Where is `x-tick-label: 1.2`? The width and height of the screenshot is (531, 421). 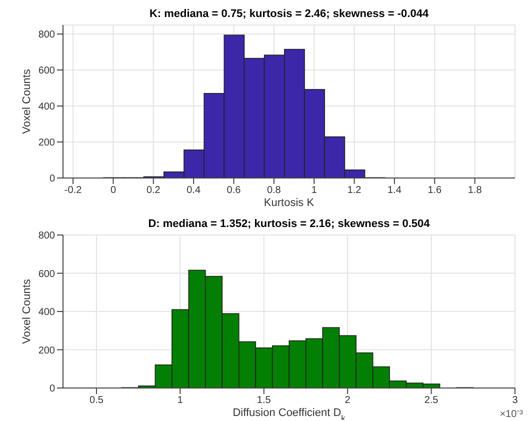
x-tick-label: 1.2 is located at coordinates (354, 190).